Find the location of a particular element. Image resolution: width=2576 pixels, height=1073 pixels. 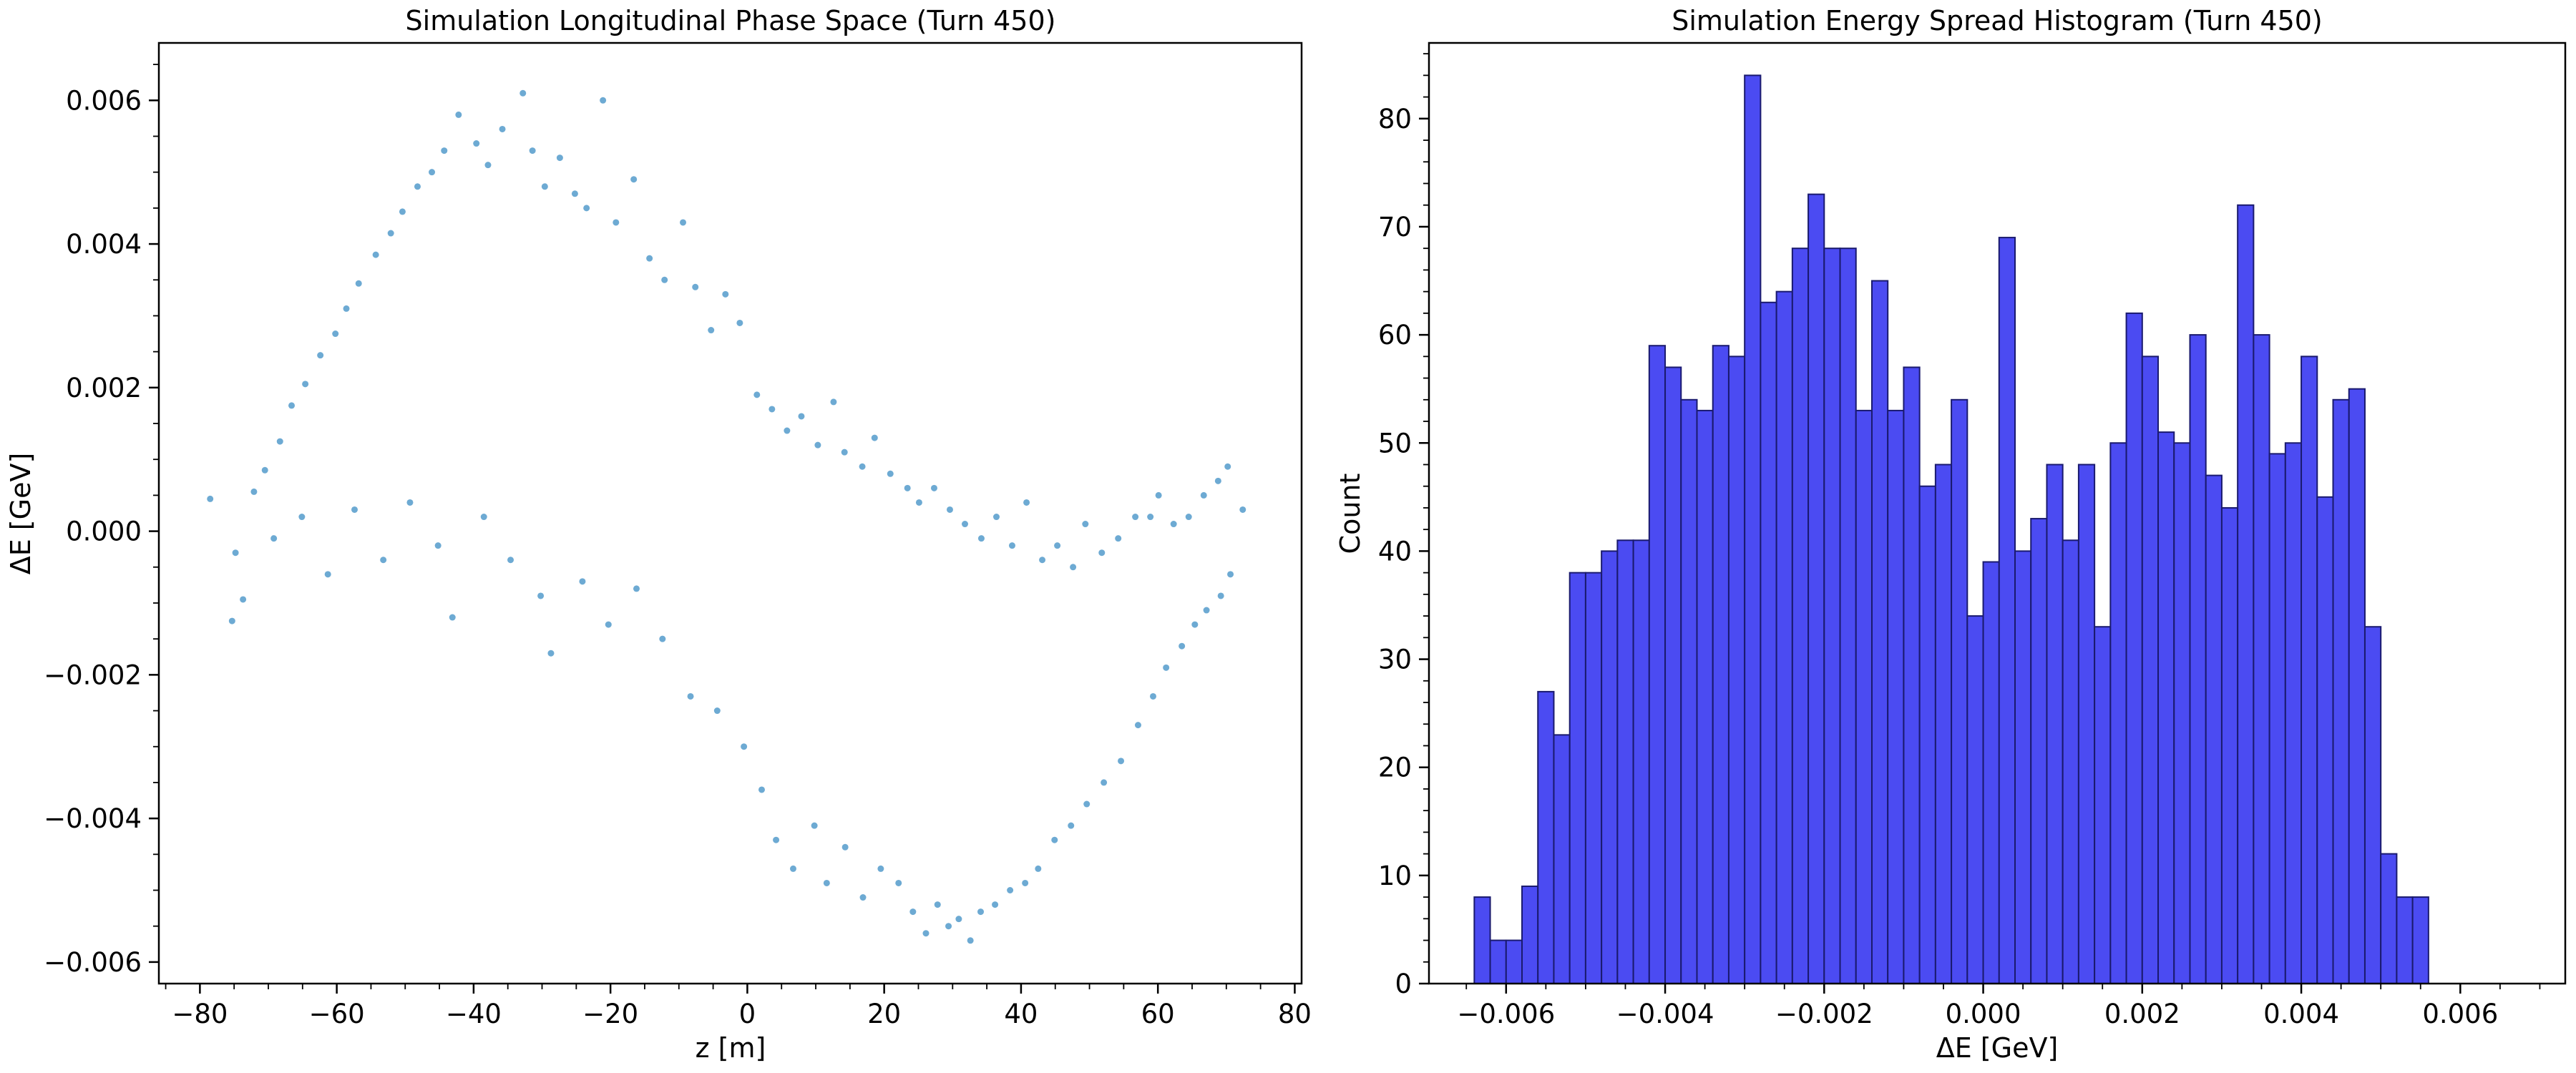

histogram-y-tick-label: 30 is located at coordinates (1395, 660).